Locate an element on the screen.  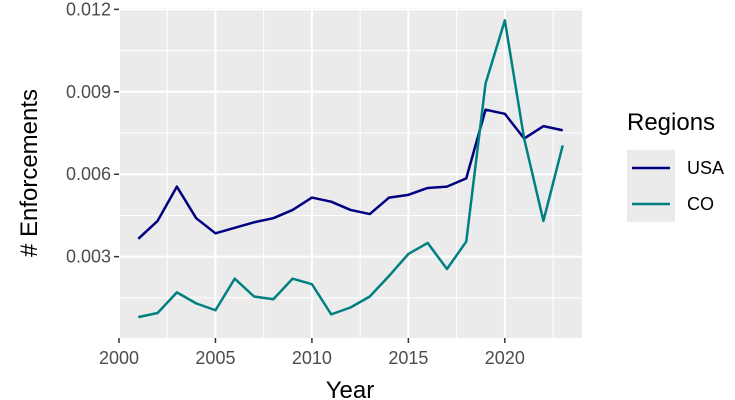
x-tick-label: 2005 is located at coordinates (215, 358).